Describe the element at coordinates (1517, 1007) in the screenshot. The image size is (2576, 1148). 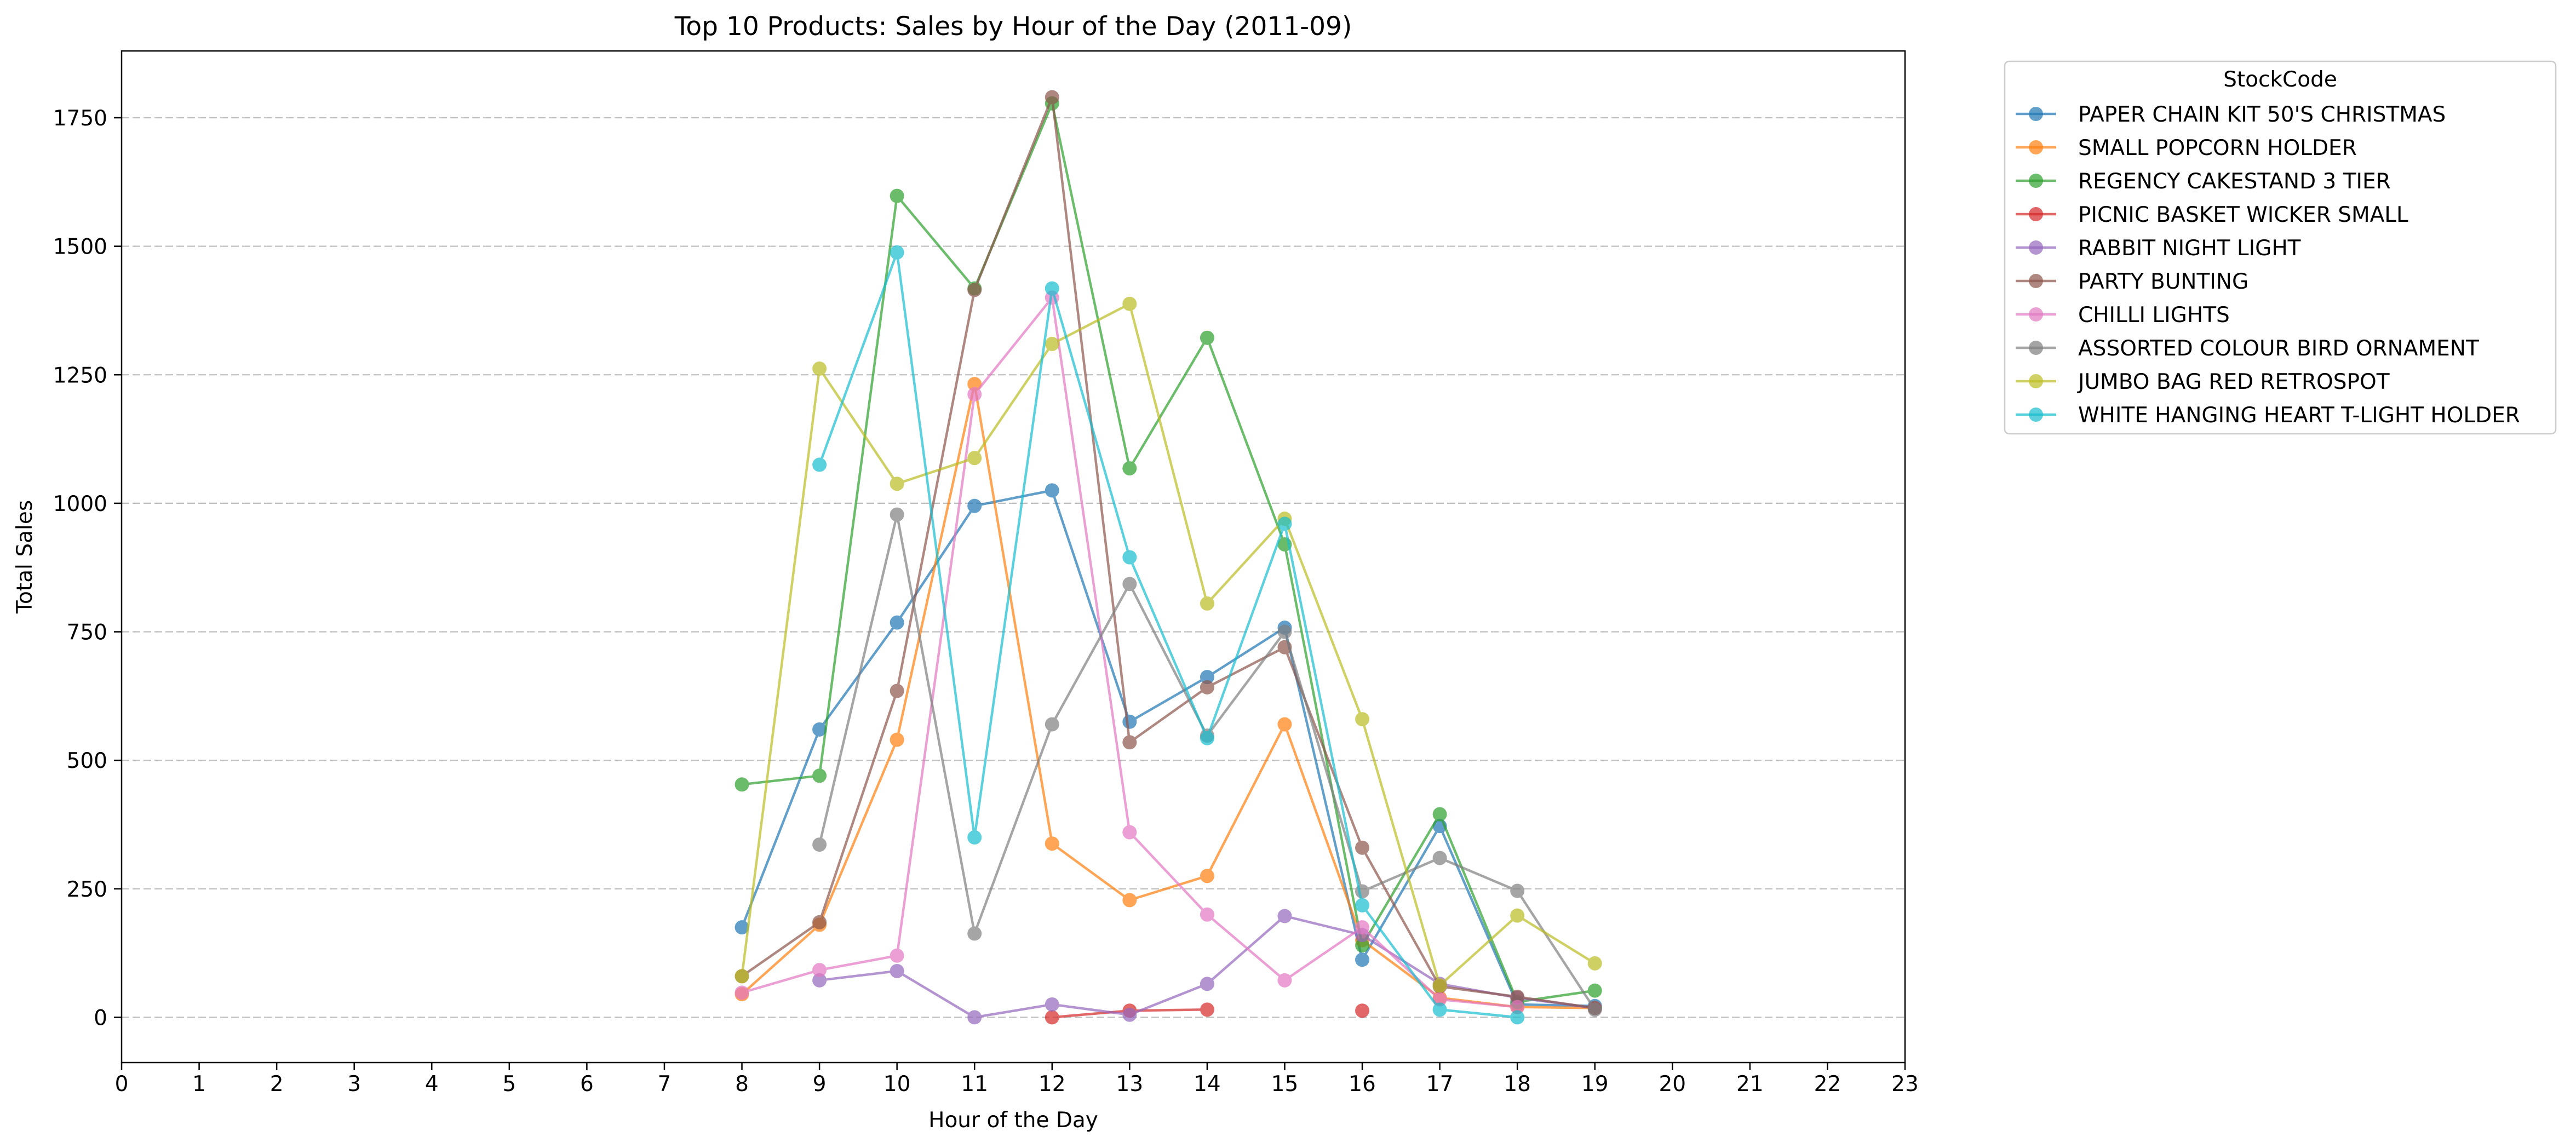
I see `point-chilli-lights-h18` at that location.